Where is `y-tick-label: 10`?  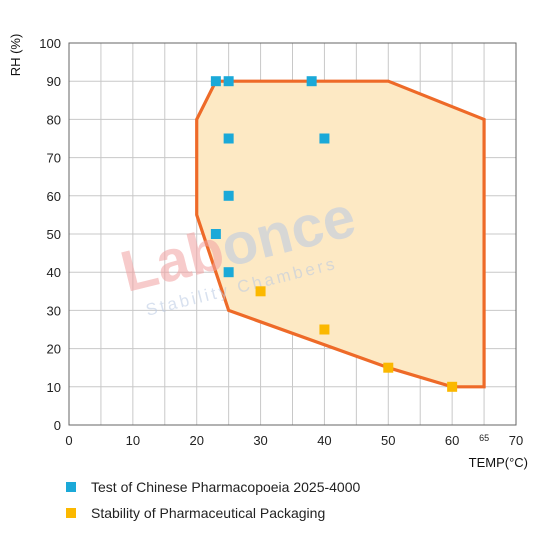
y-tick-label: 10 is located at coordinates (54, 387).